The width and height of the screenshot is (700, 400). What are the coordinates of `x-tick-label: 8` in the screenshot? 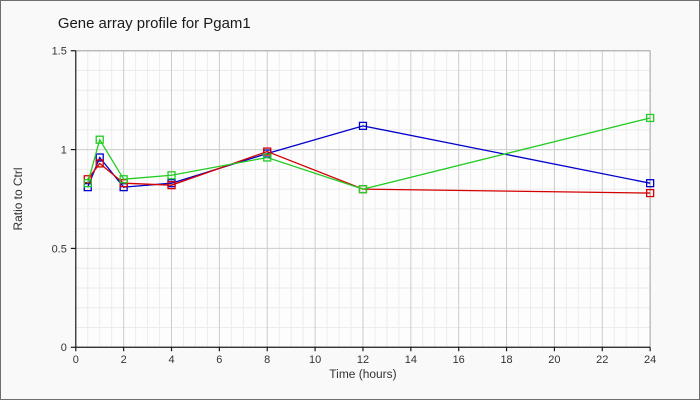 It's located at (267, 360).